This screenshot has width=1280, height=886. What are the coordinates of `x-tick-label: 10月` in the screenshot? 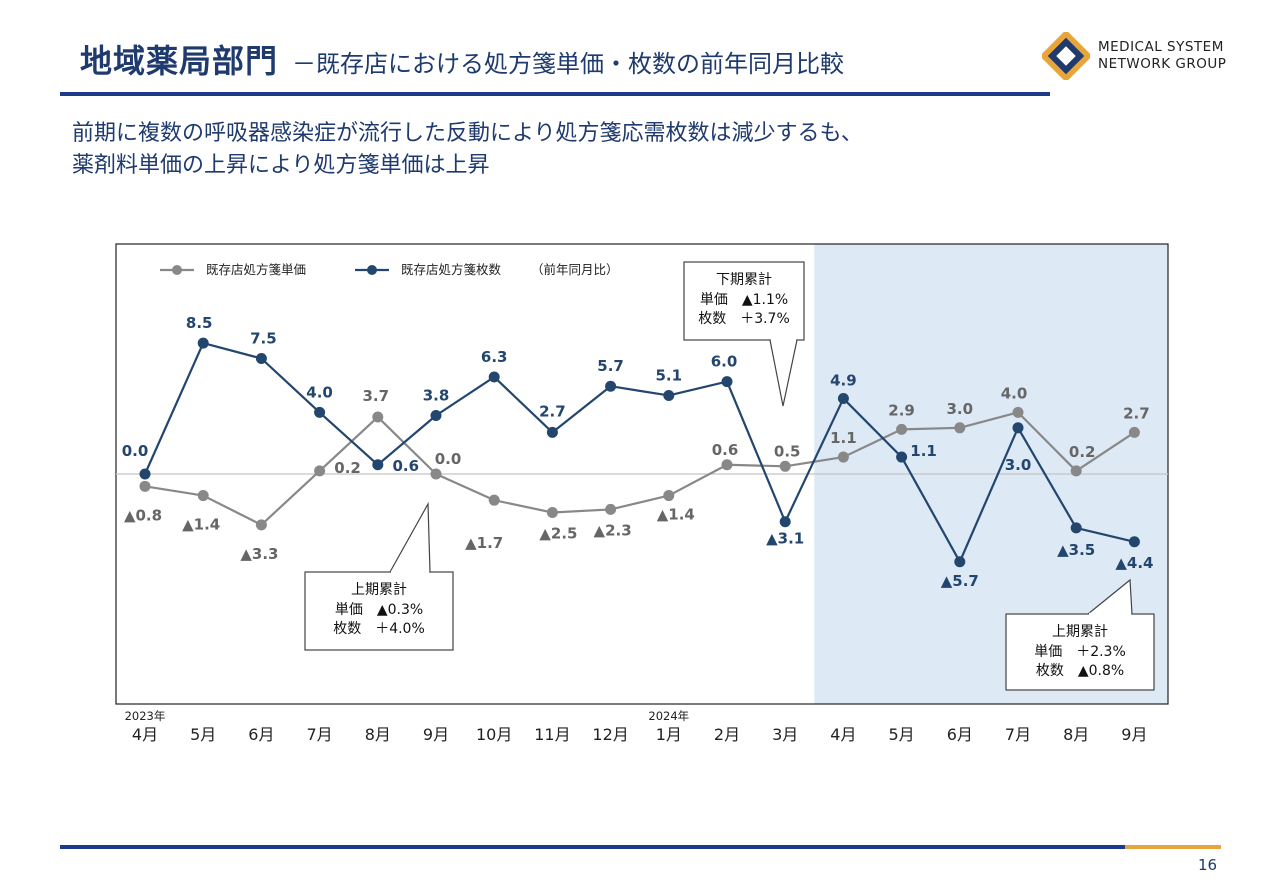 It's located at (494, 734).